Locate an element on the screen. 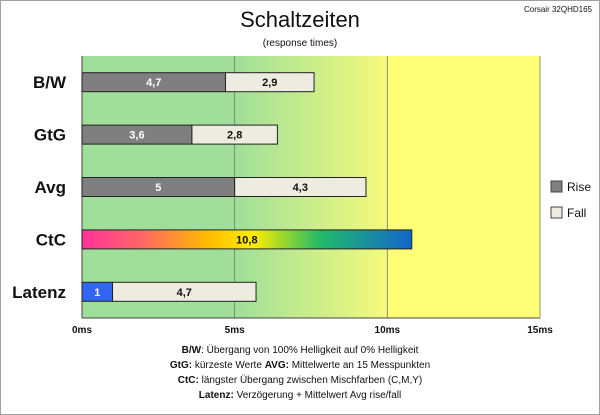 The width and height of the screenshot is (600, 415). legend: Rise Fall is located at coordinates (570, 200).